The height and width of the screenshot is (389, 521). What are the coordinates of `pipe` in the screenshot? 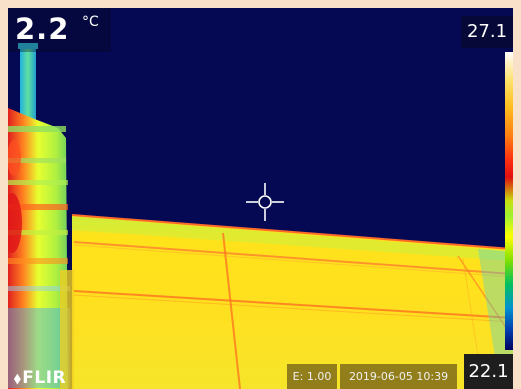 It's located at (28, 88).